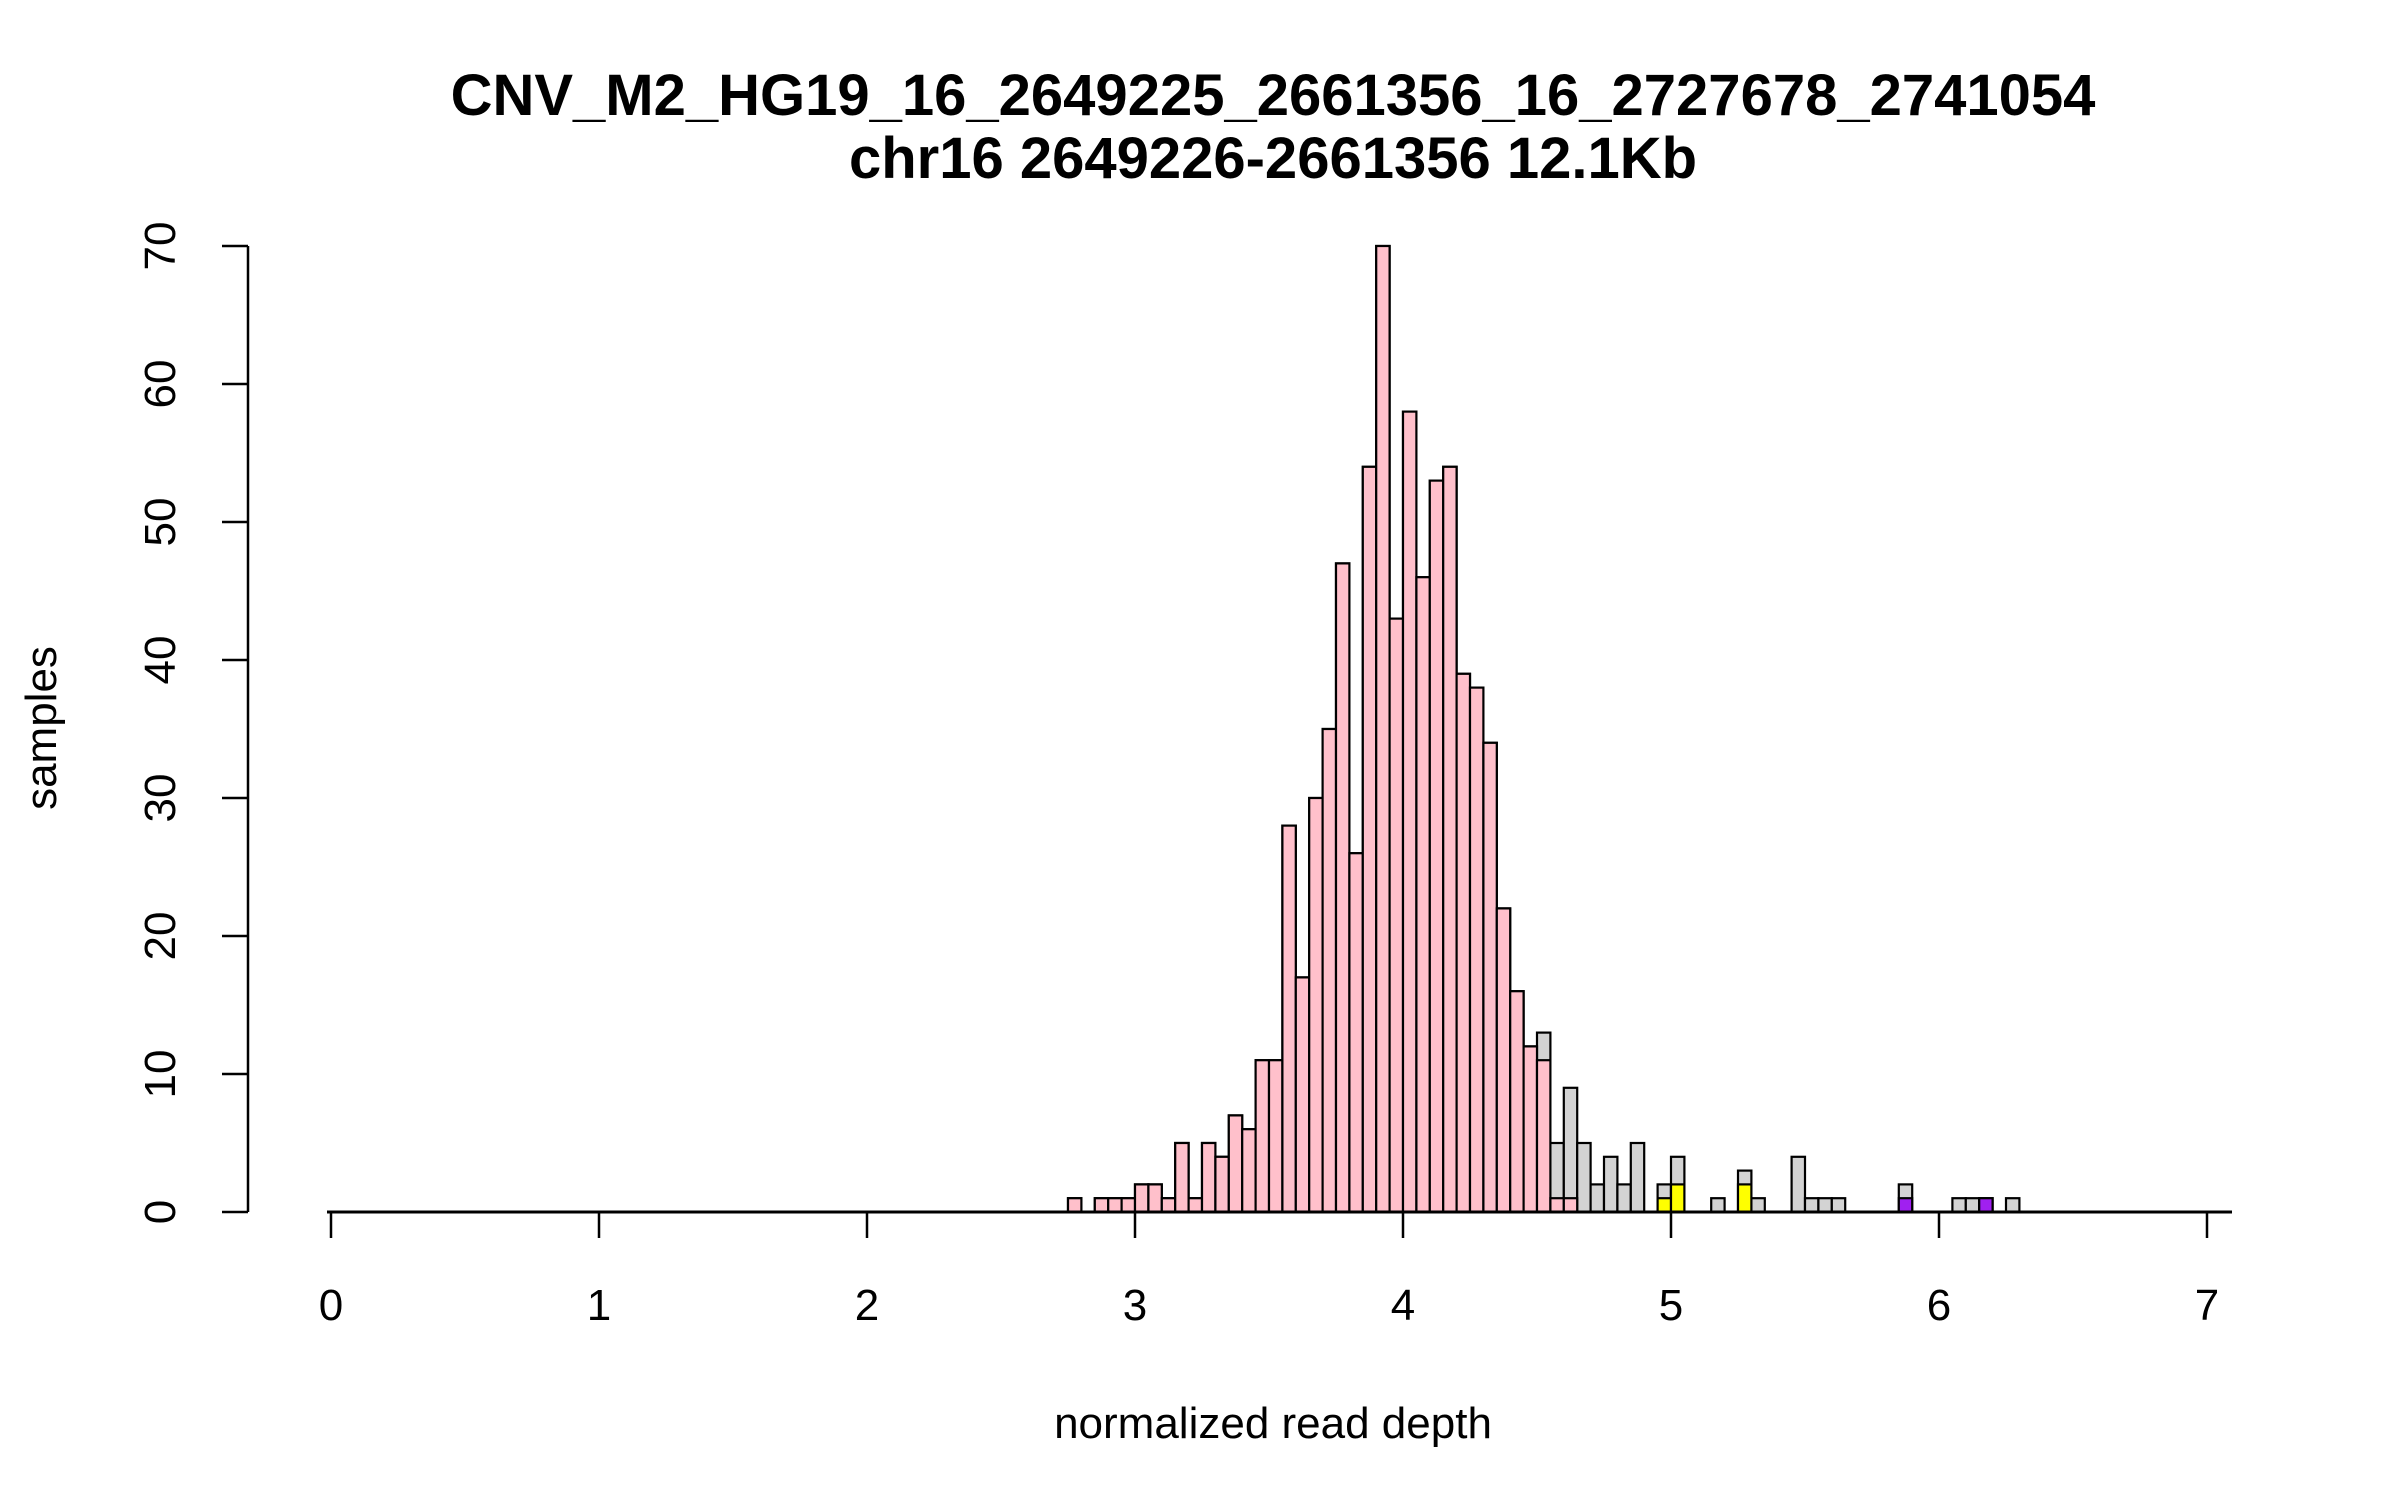 Image resolution: width=2400 pixels, height=1500 pixels. I want to click on x-axis-label: normalized read depth, so click(1273, 1423).